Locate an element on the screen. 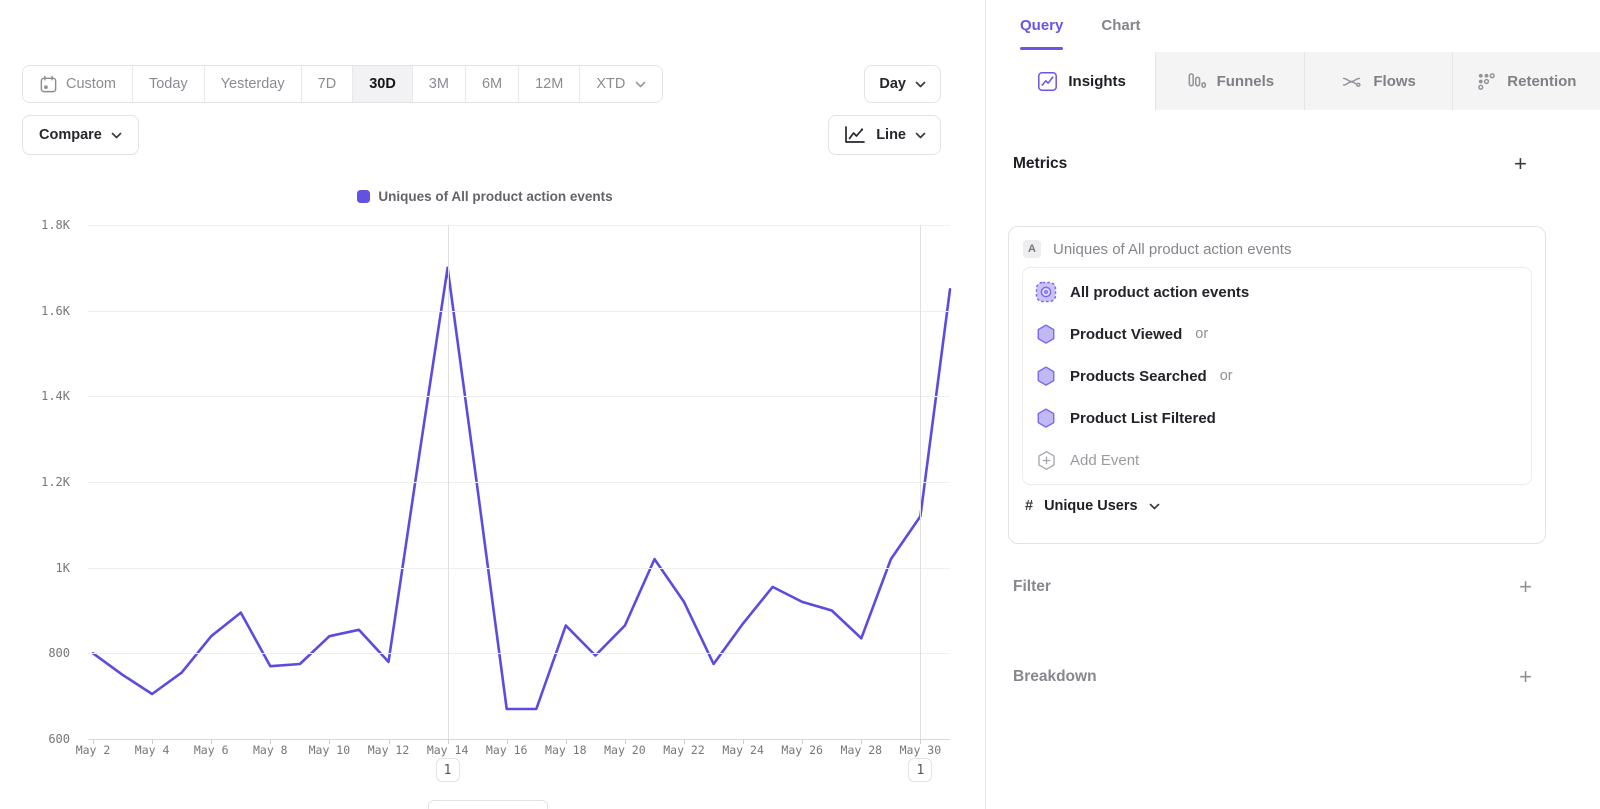 The image size is (1600, 809). metric-card-header: A Uniques of All product action events is located at coordinates (1277, 247).